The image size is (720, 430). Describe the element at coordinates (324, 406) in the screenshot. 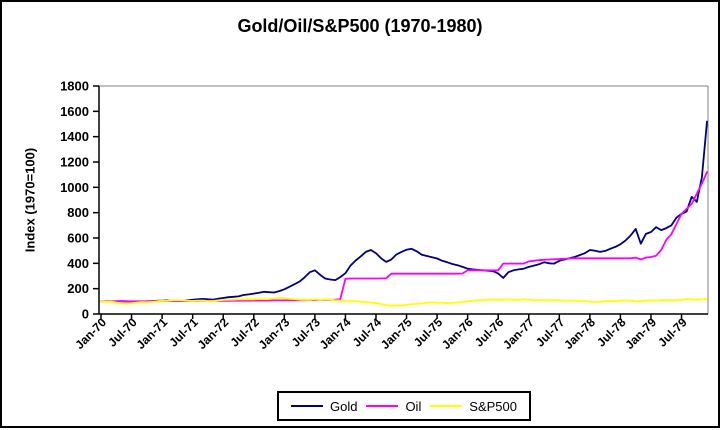

I see `legend-item-gold: Gold` at that location.